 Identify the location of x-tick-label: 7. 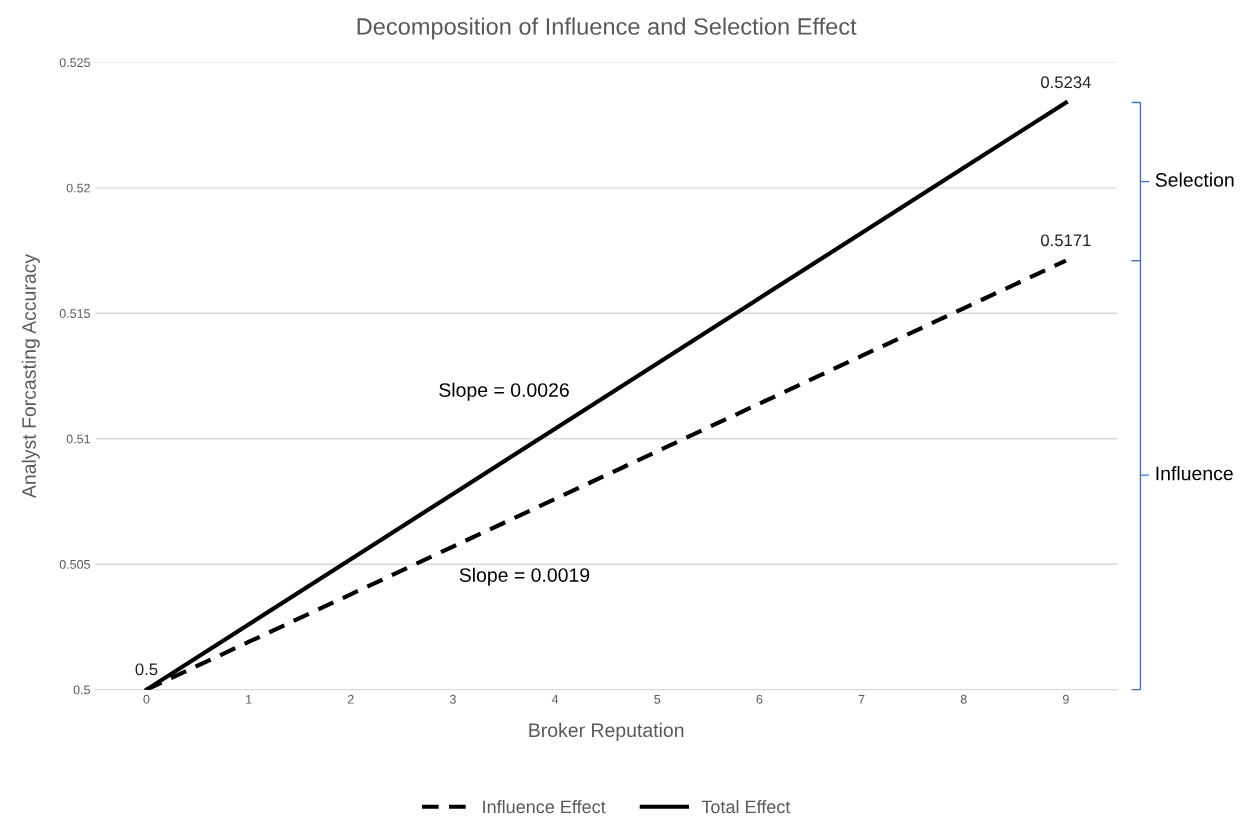
(861, 699).